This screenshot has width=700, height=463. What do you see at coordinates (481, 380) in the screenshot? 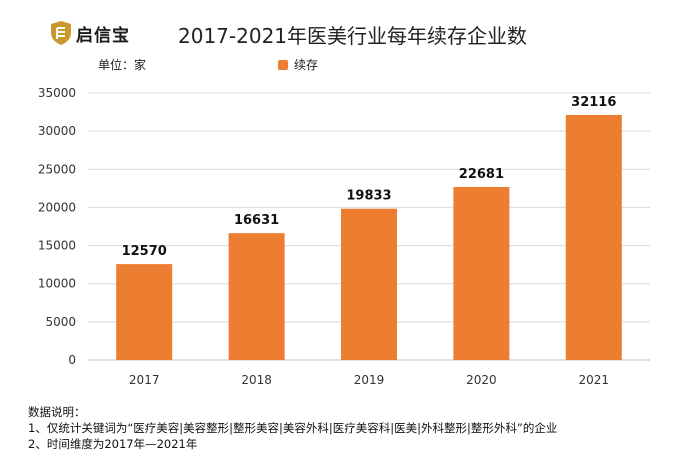
I see `x-tick-label: 2020` at bounding box center [481, 380].